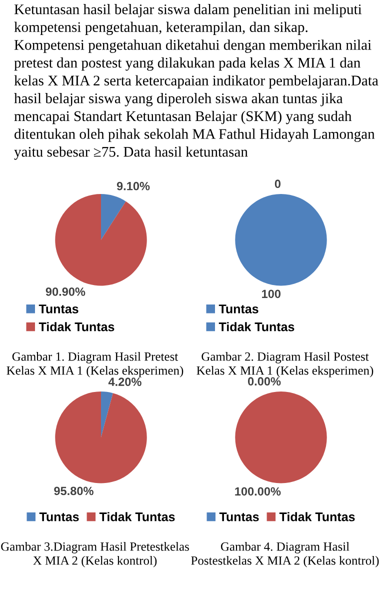  What do you see at coordinates (95, 555) in the screenshot?
I see `text: Gambar 3.Diagram Hasil Pretestkelas X MIA 2 (Kelas kontrol)` at bounding box center [95, 555].